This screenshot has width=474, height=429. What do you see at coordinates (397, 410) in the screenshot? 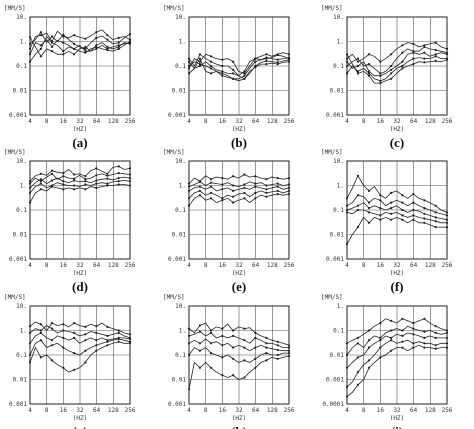
I see `x-tick-label: 32` at bounding box center [397, 410].